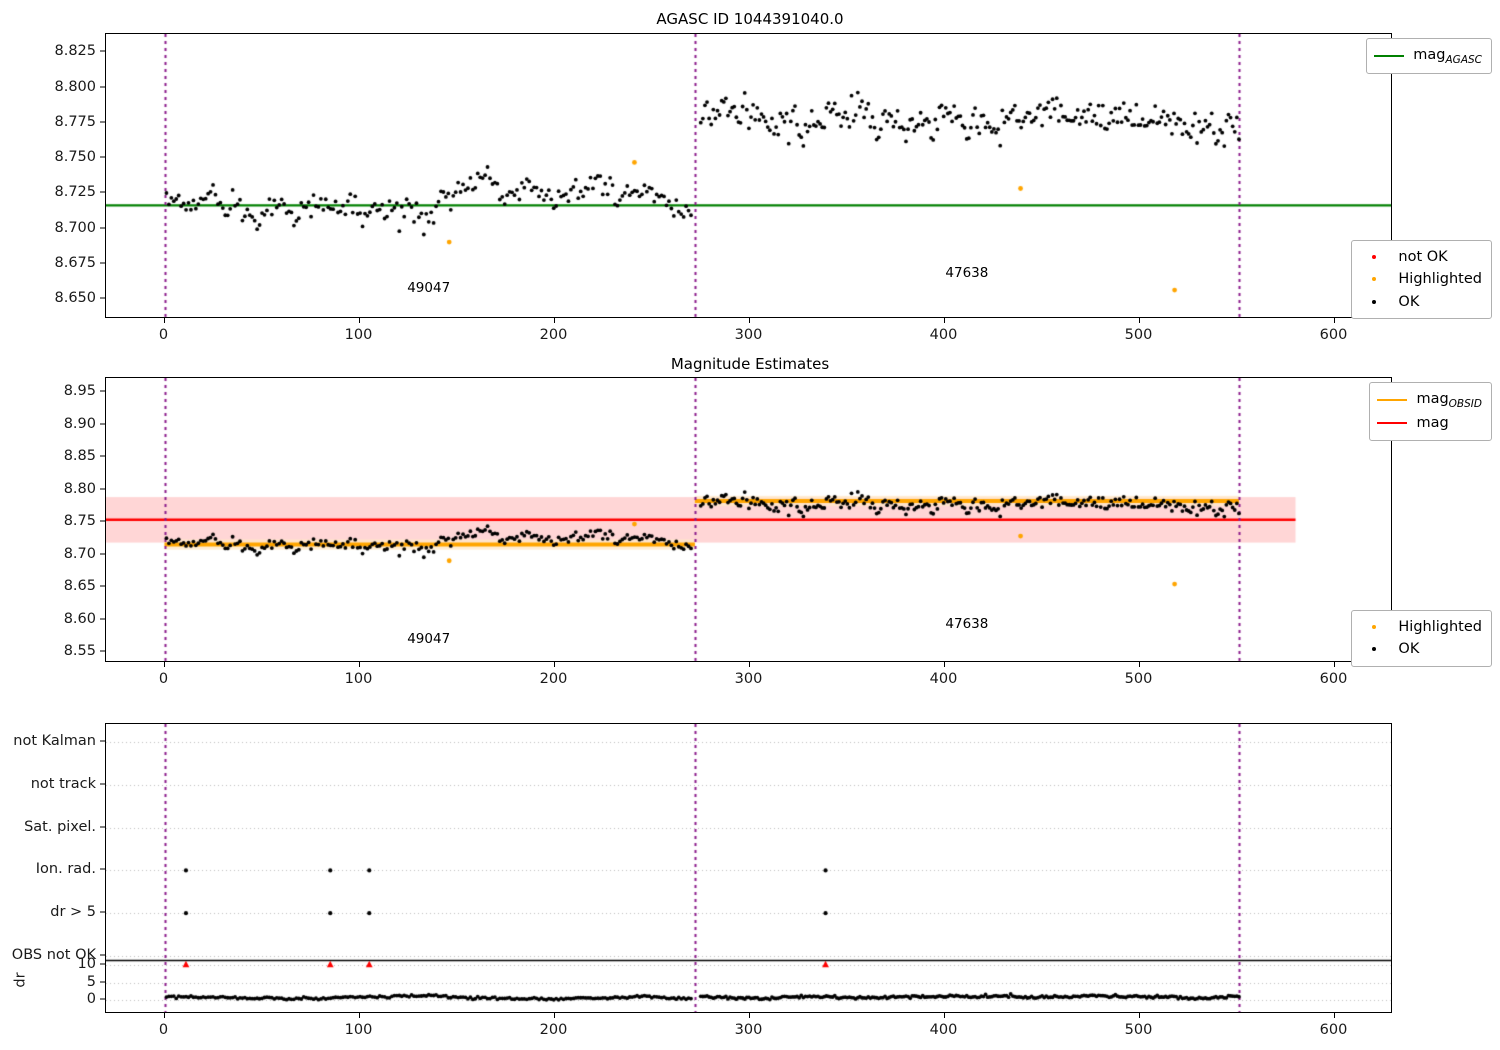  I want to click on x-tick-label: 200, so click(553, 679).